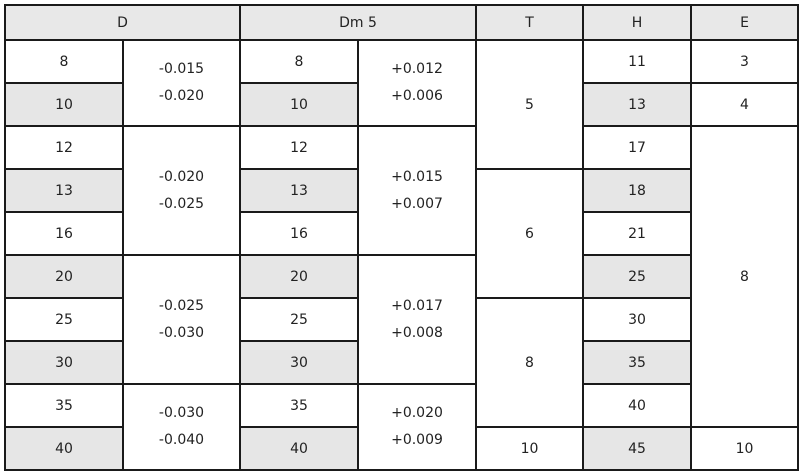  I want to click on d-cell: 30, so click(64, 362).